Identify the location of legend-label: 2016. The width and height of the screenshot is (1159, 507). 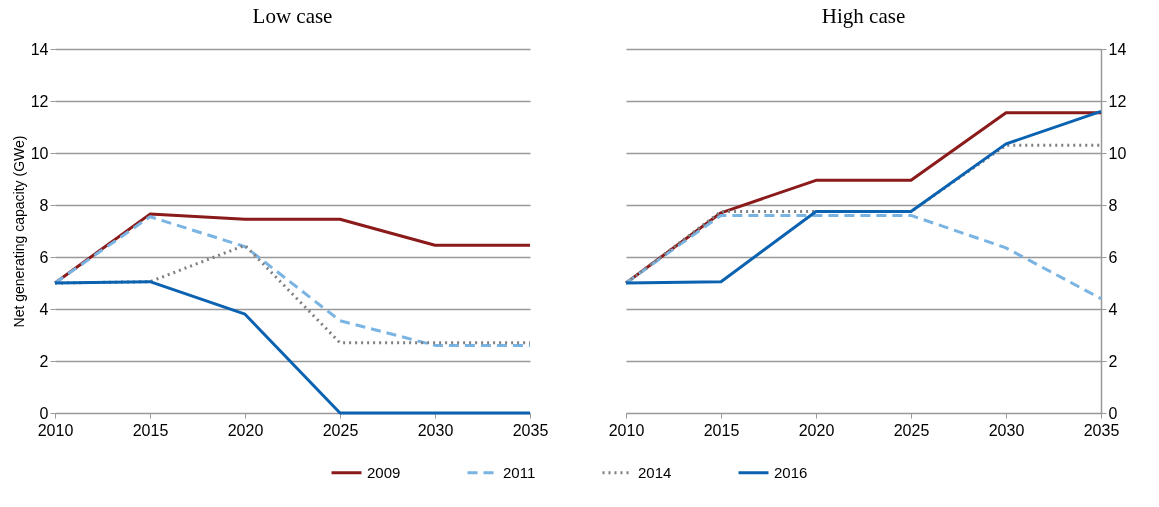
(791, 472).